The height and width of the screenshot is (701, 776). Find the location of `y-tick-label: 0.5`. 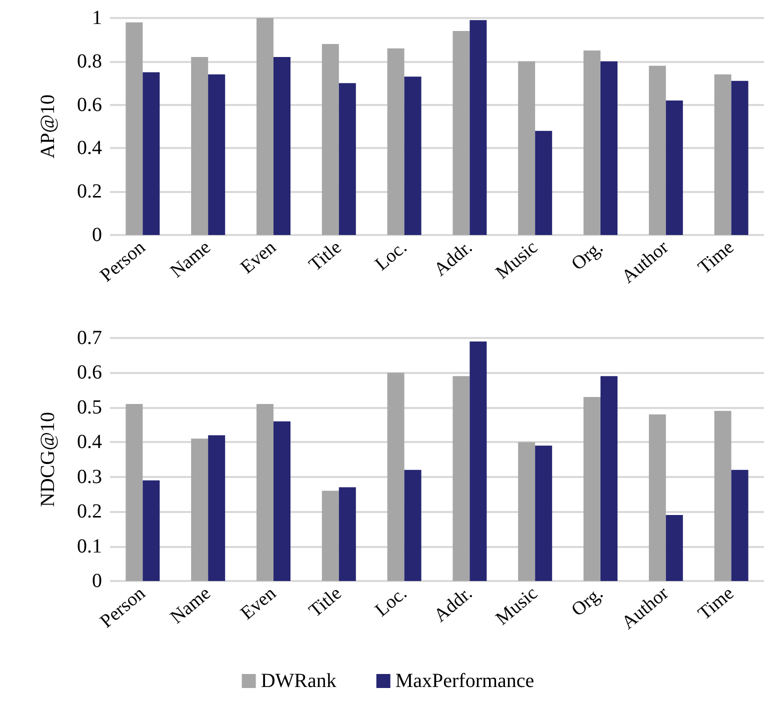

y-tick-label: 0.5 is located at coordinates (89, 407).